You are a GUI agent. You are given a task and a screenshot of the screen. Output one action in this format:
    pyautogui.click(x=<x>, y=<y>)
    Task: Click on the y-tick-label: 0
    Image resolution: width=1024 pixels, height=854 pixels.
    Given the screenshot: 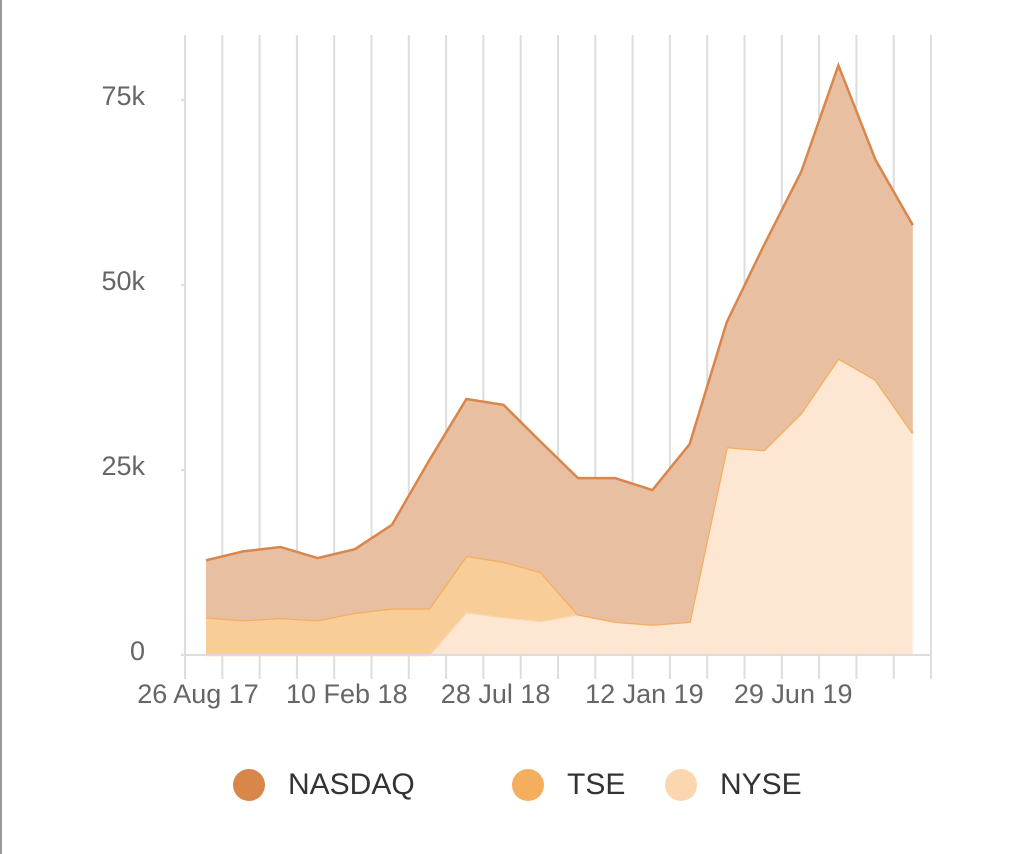 What is the action you would take?
    pyautogui.click(x=137, y=651)
    